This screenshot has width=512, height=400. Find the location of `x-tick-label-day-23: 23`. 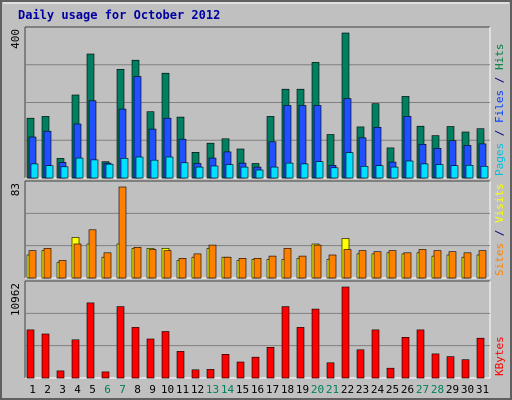

x-tick-label-day-23: 23 is located at coordinates (362, 389).